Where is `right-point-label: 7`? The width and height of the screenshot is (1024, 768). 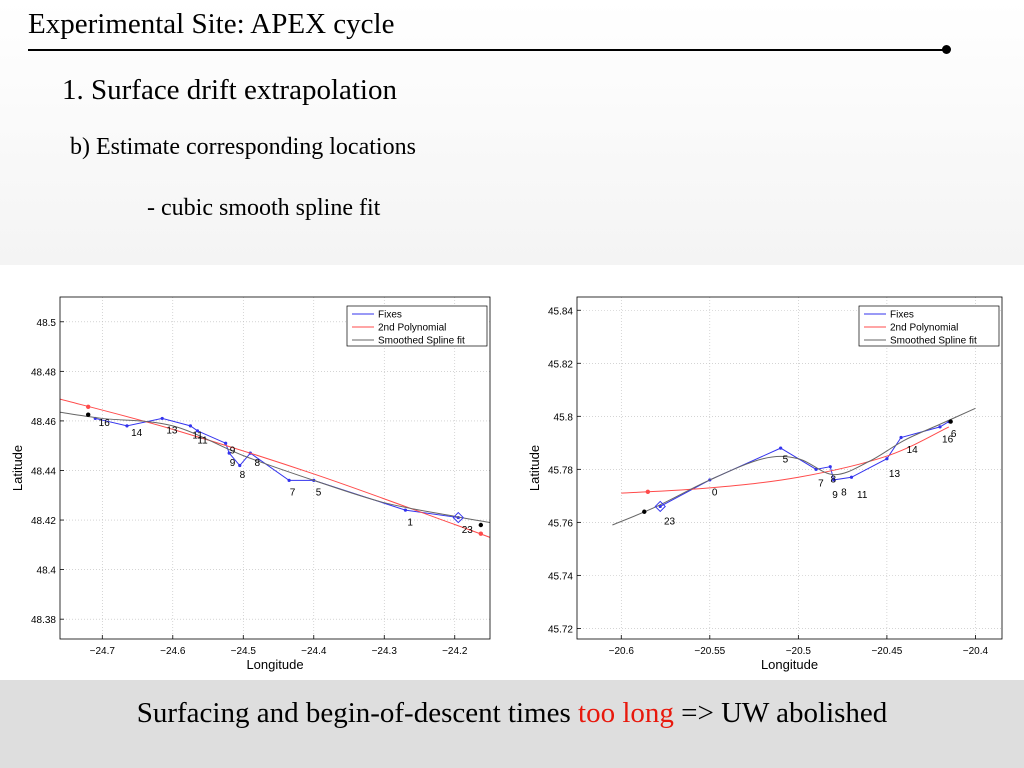 right-point-label: 7 is located at coordinates (821, 483).